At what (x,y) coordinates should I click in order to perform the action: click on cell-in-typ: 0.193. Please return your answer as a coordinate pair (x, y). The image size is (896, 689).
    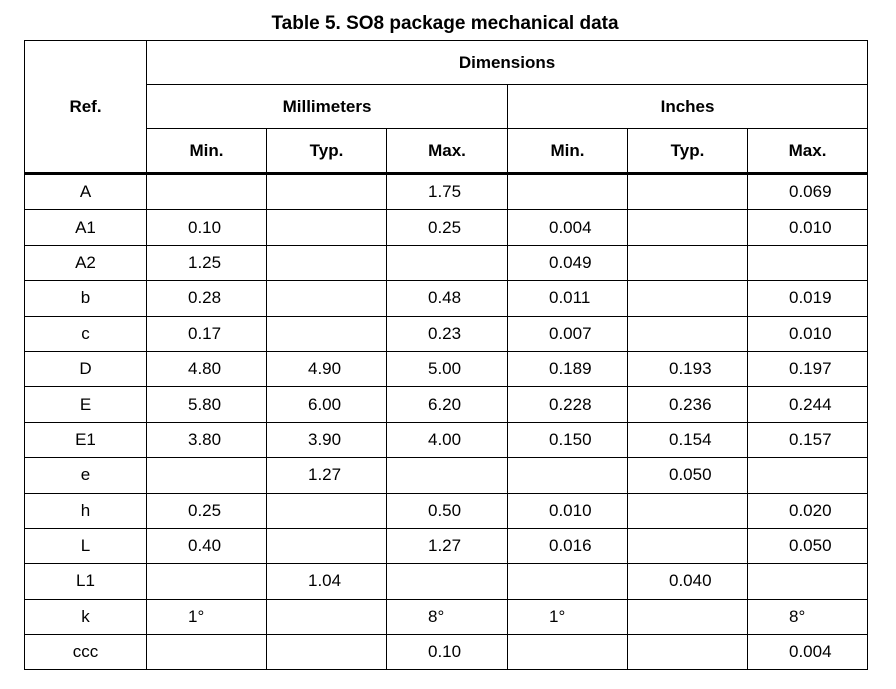
    Looking at the image, I should click on (687, 369).